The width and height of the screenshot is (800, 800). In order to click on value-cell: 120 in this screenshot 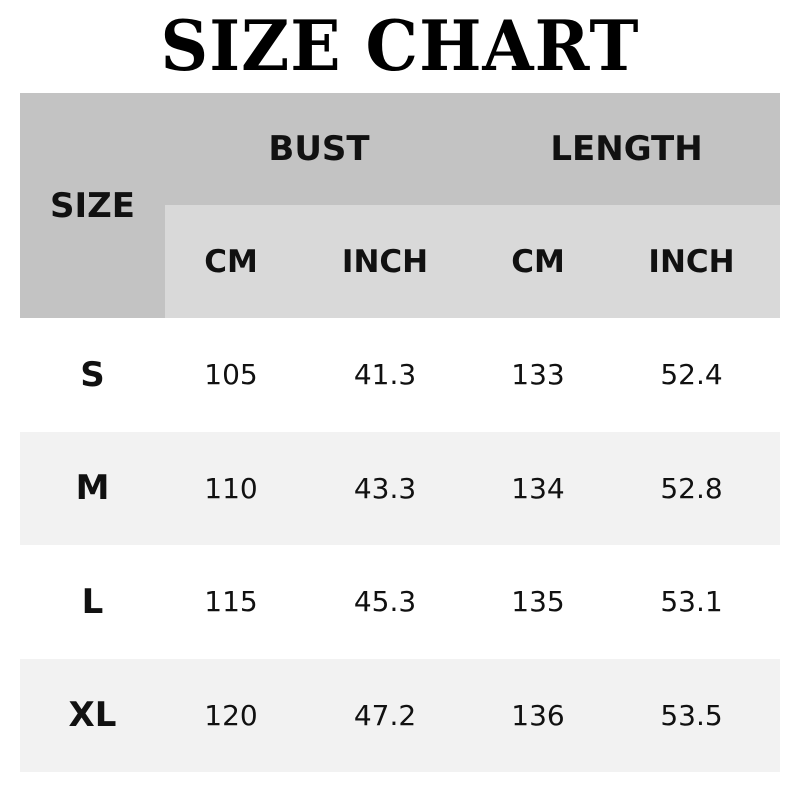, I will do `click(231, 715)`.